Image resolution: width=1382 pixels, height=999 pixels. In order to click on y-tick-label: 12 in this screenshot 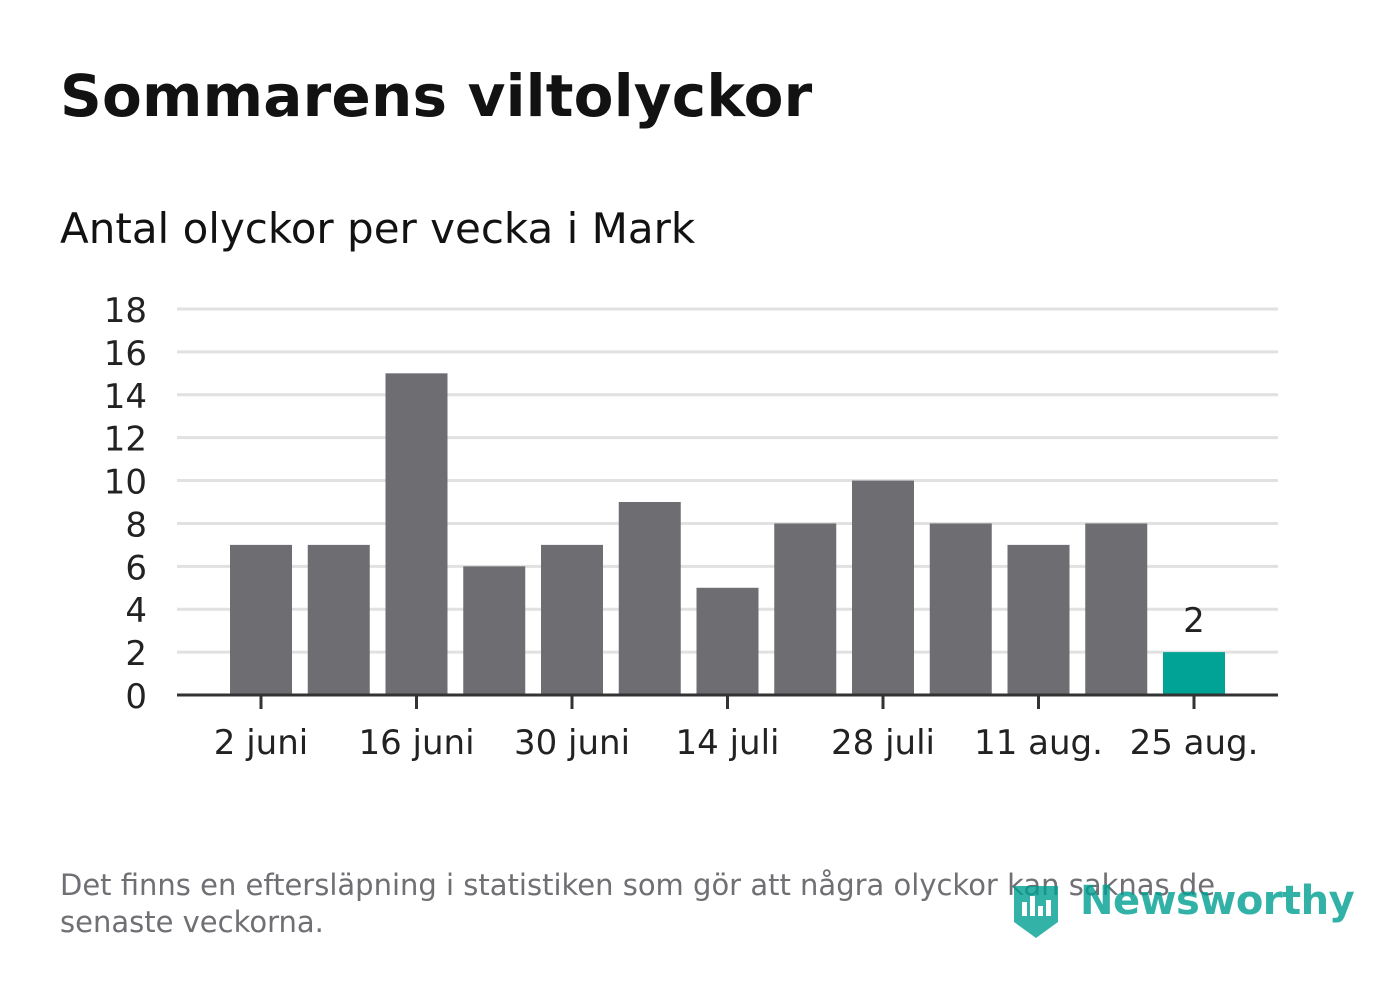, I will do `click(125, 440)`.